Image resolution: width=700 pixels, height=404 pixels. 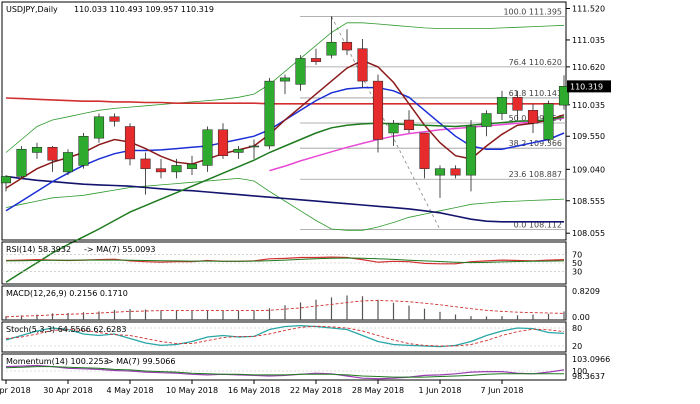 I want to click on chart-ohlc: 110.033 110.493 109.957 110.319, so click(x=144, y=9).